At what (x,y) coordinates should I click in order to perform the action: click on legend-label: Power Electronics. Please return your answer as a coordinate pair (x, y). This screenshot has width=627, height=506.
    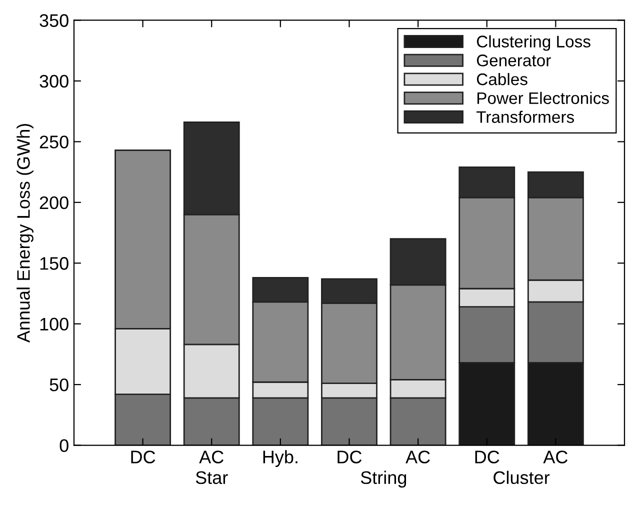
    Looking at the image, I should click on (543, 98).